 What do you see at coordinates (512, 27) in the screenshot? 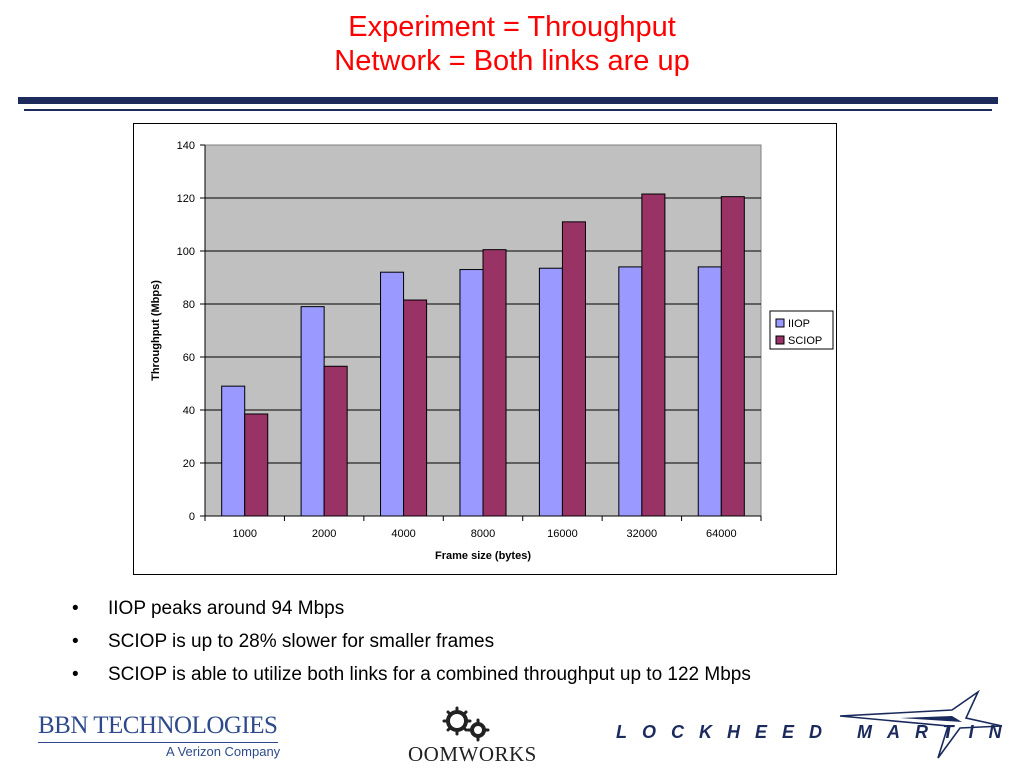
I see `slide-title-line-1: Experiment = Throughput` at bounding box center [512, 27].